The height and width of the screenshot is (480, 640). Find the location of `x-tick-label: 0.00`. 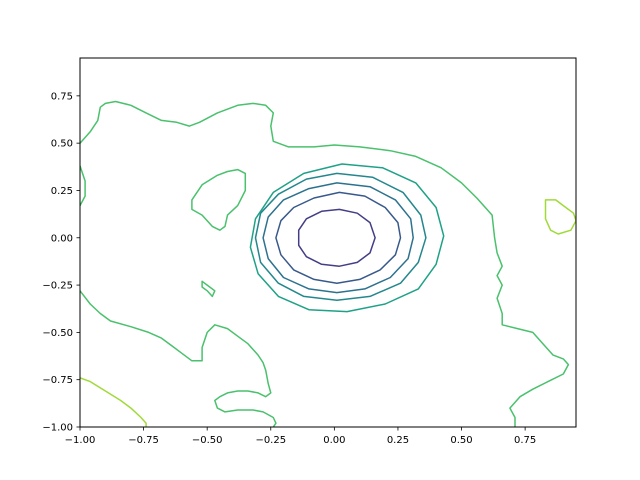

x-tick-label: 0.00 is located at coordinates (334, 440).